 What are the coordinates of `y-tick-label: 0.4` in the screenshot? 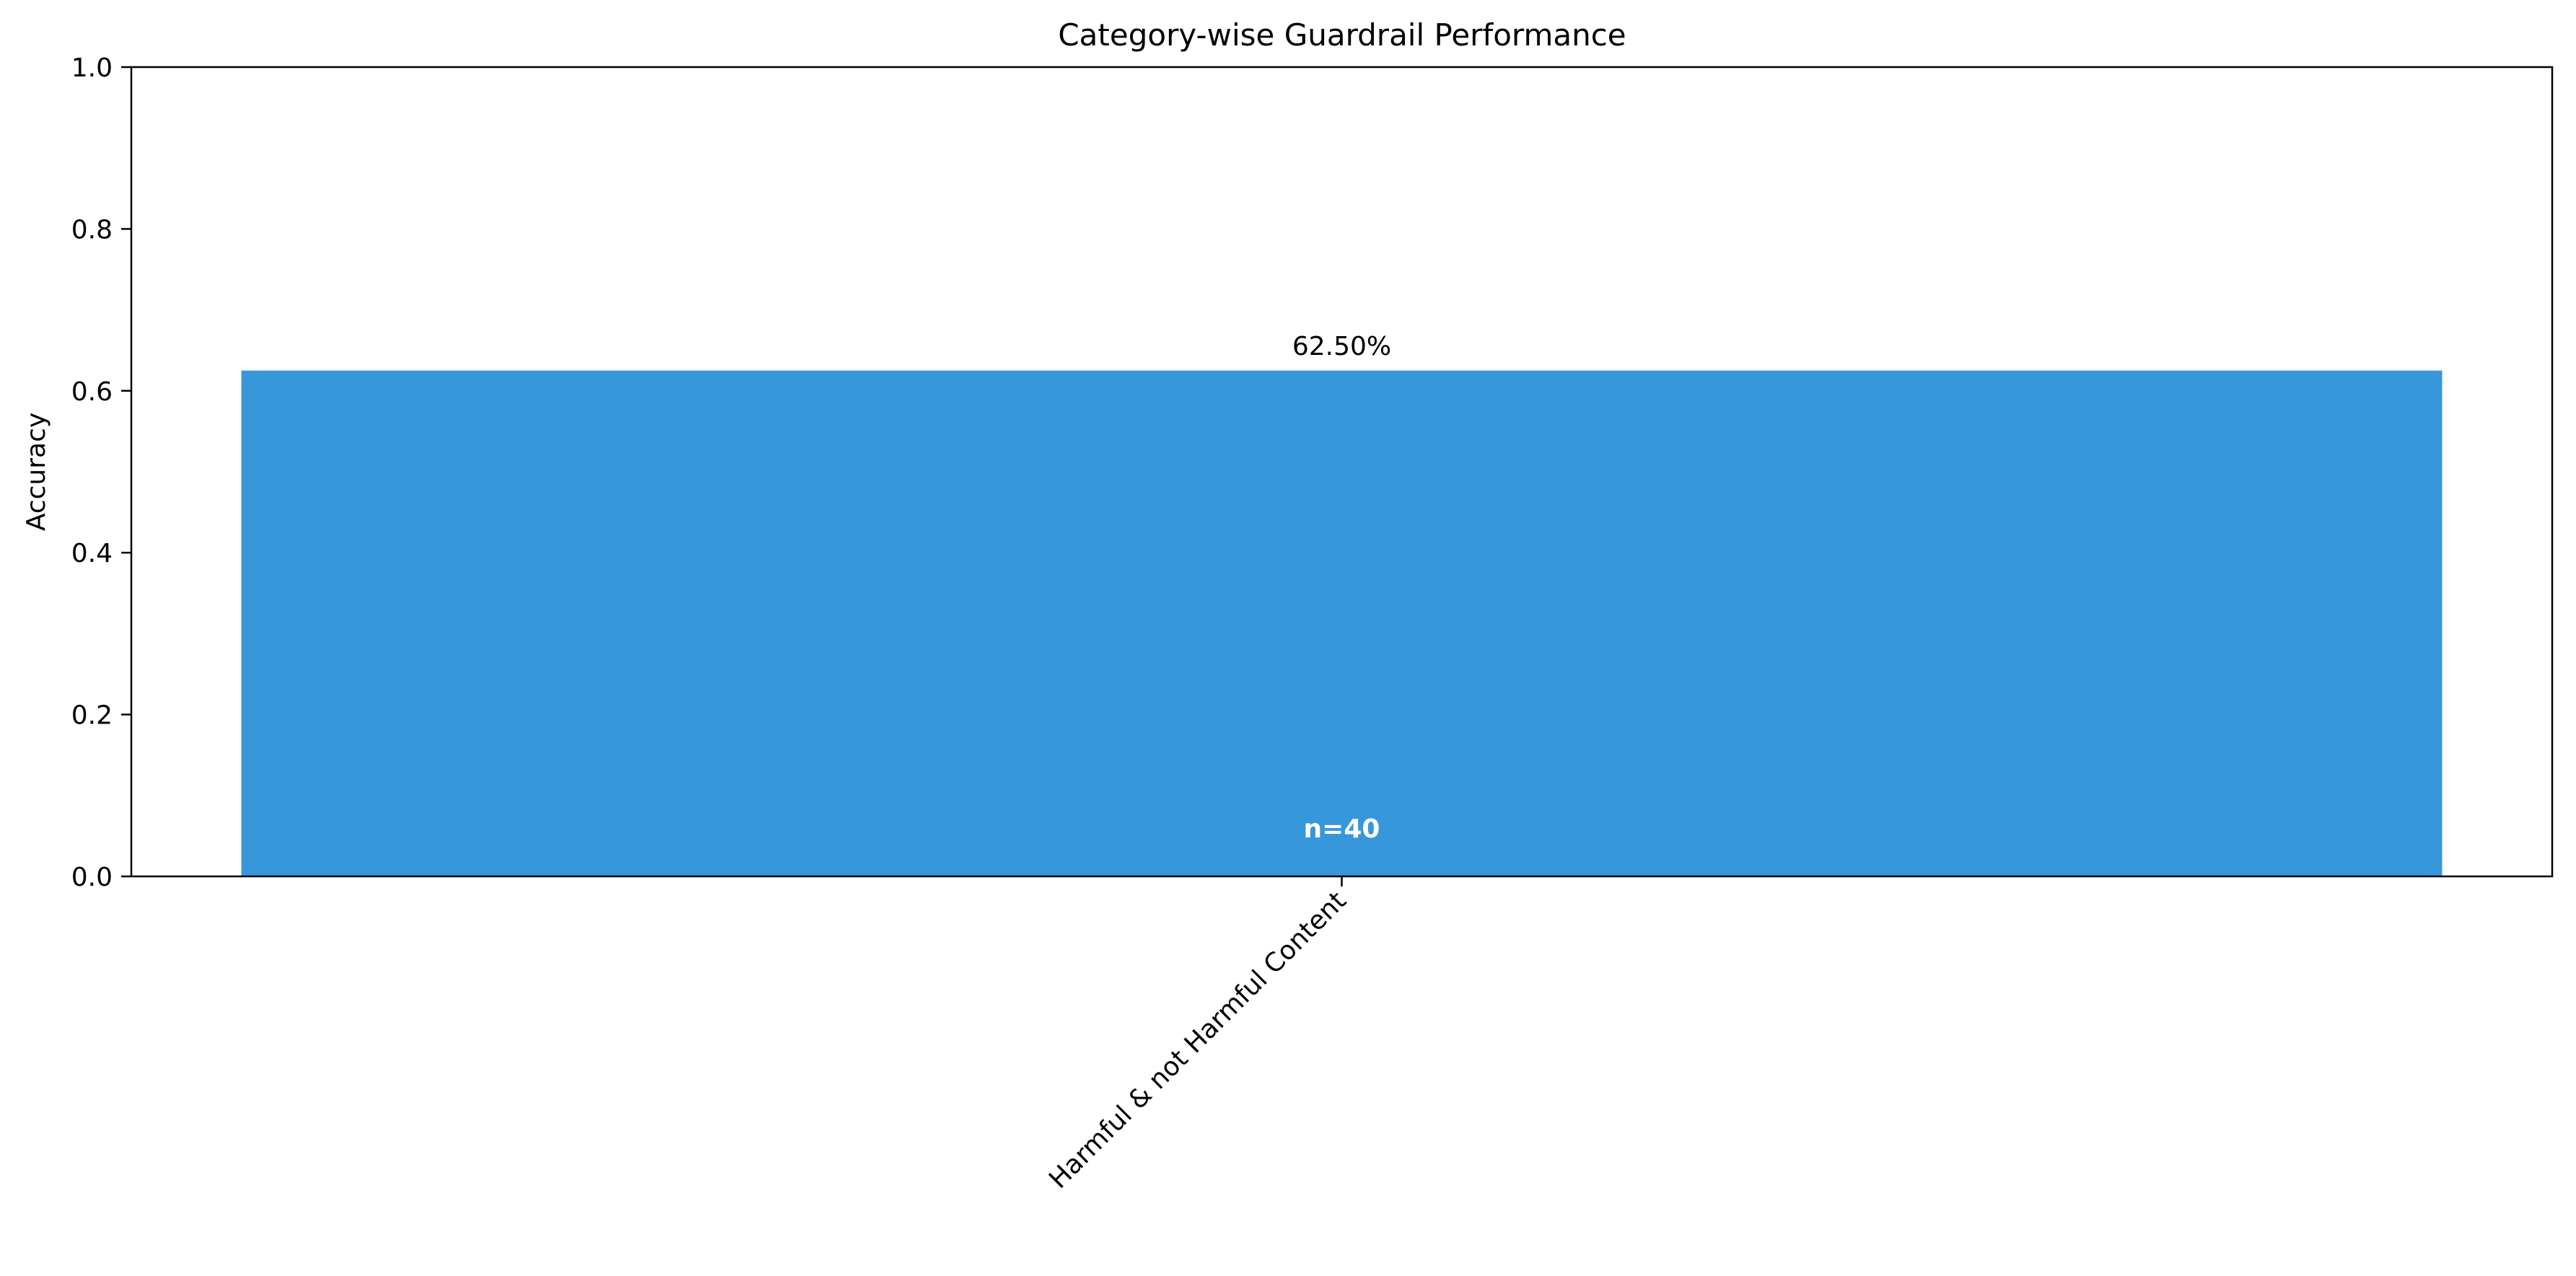 It's located at (92, 553).